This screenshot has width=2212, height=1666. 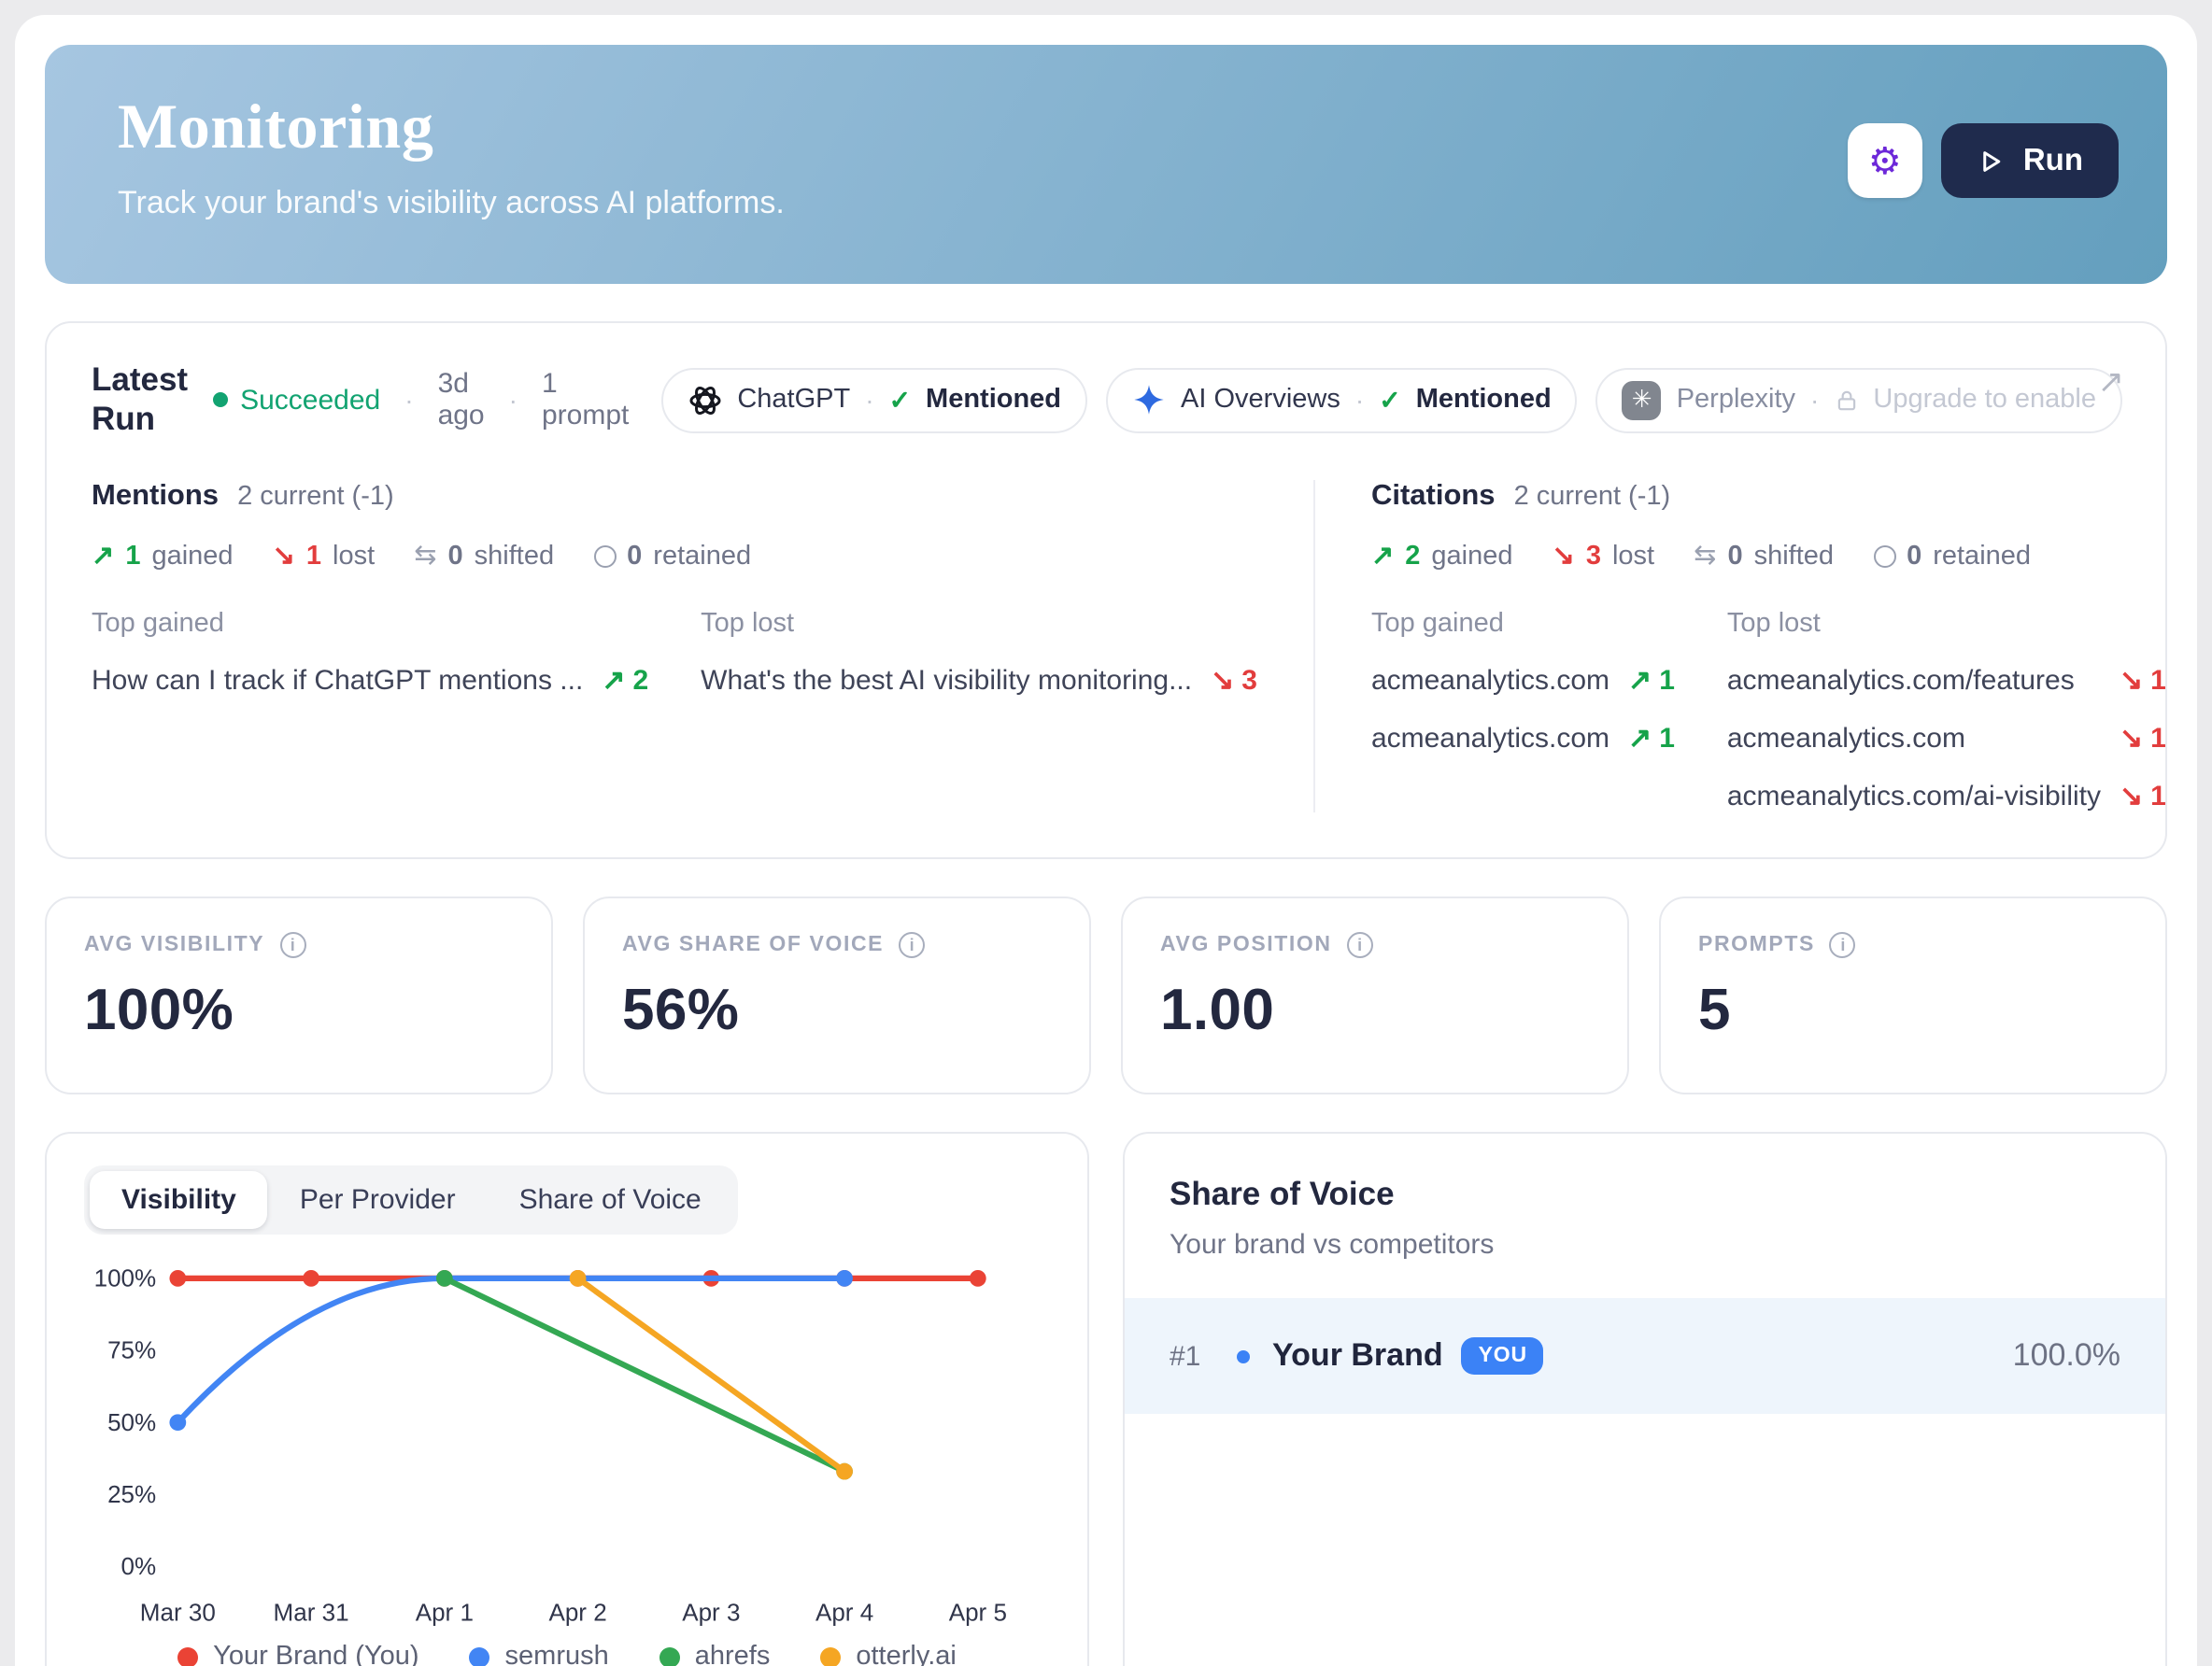 I want to click on provider-status: Upgrade to enable, so click(x=1985, y=400).